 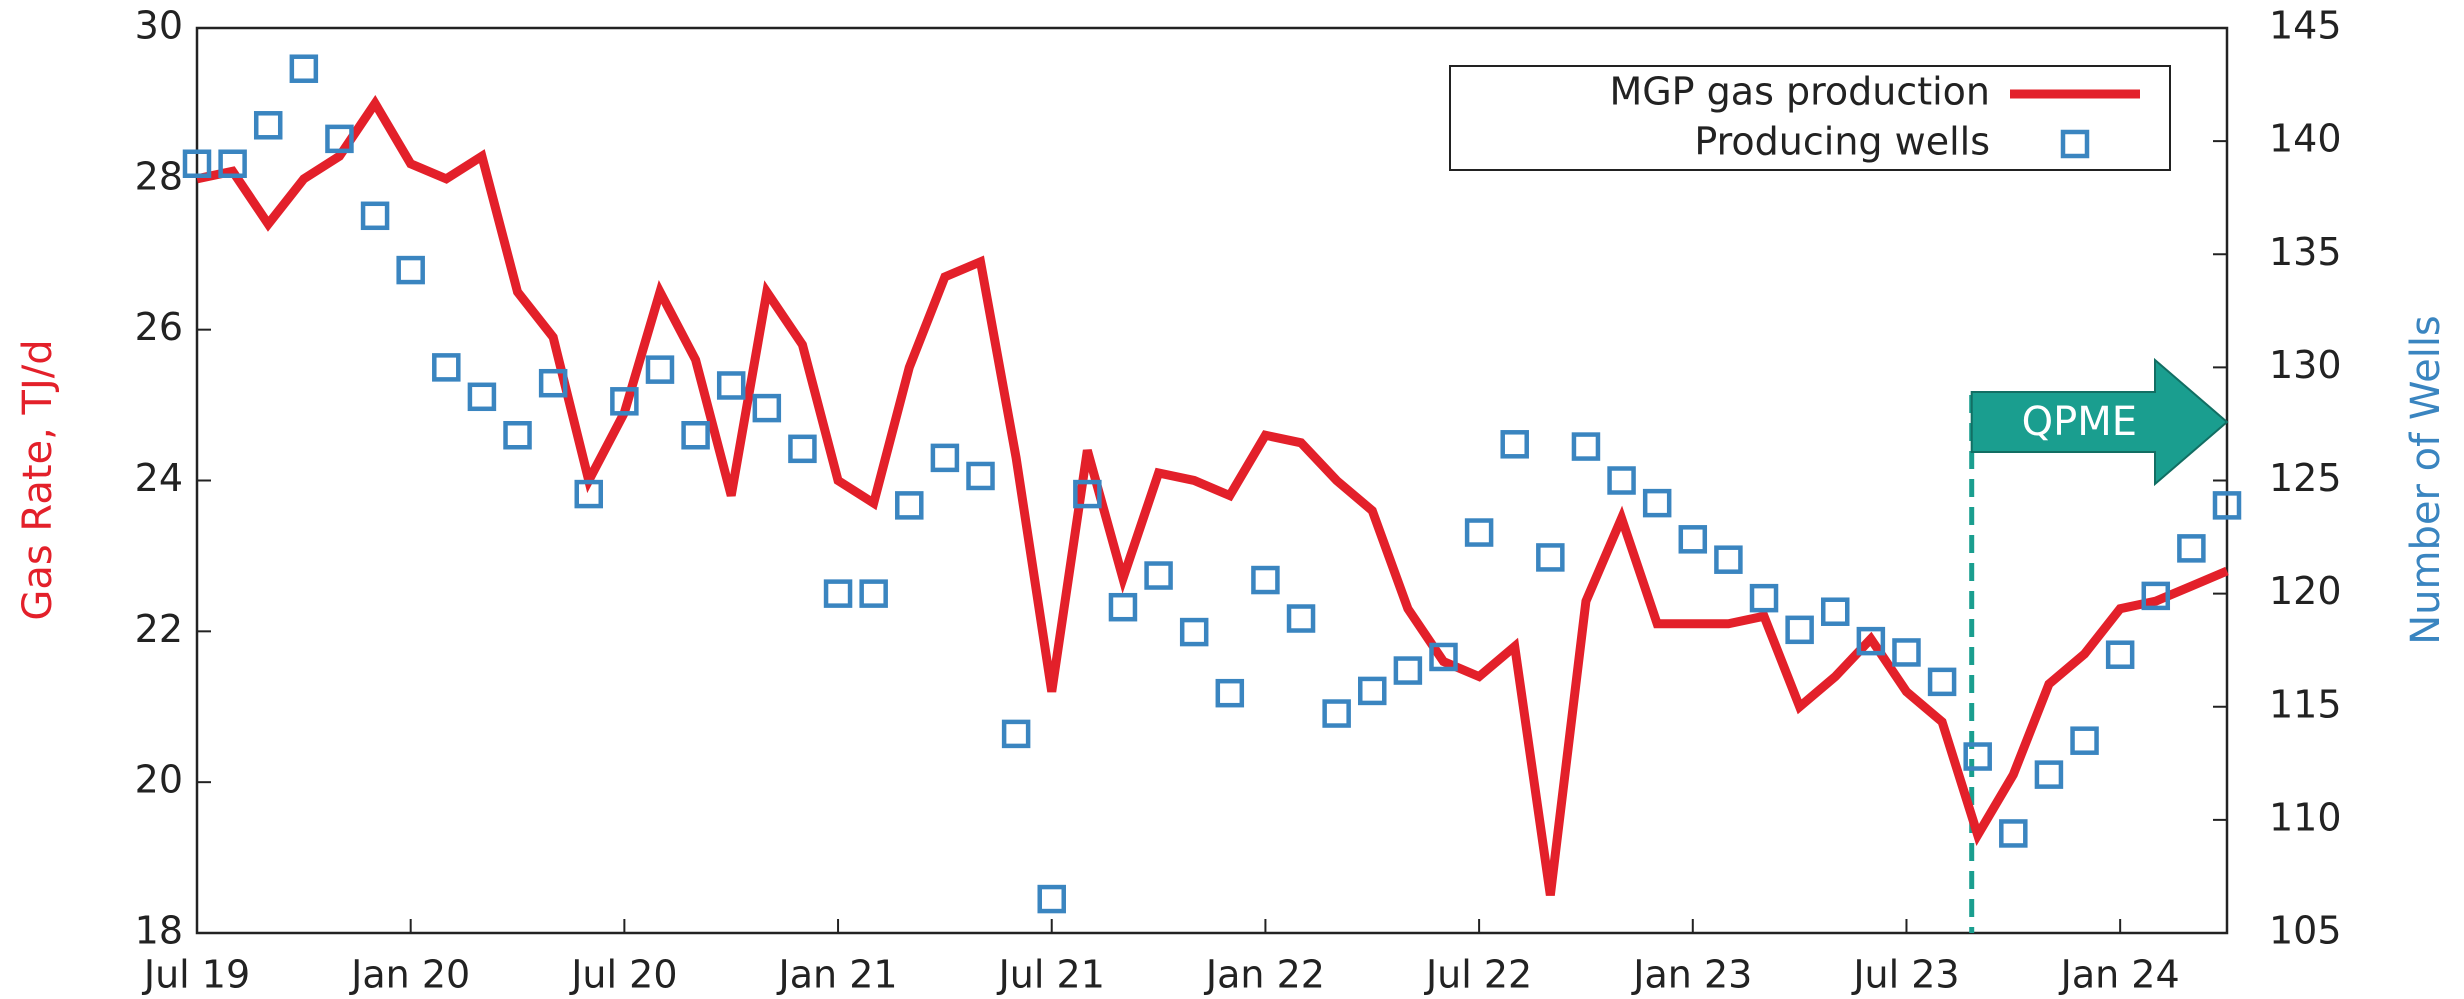 I want to click on y-tick-label: 24, so click(x=159, y=478).